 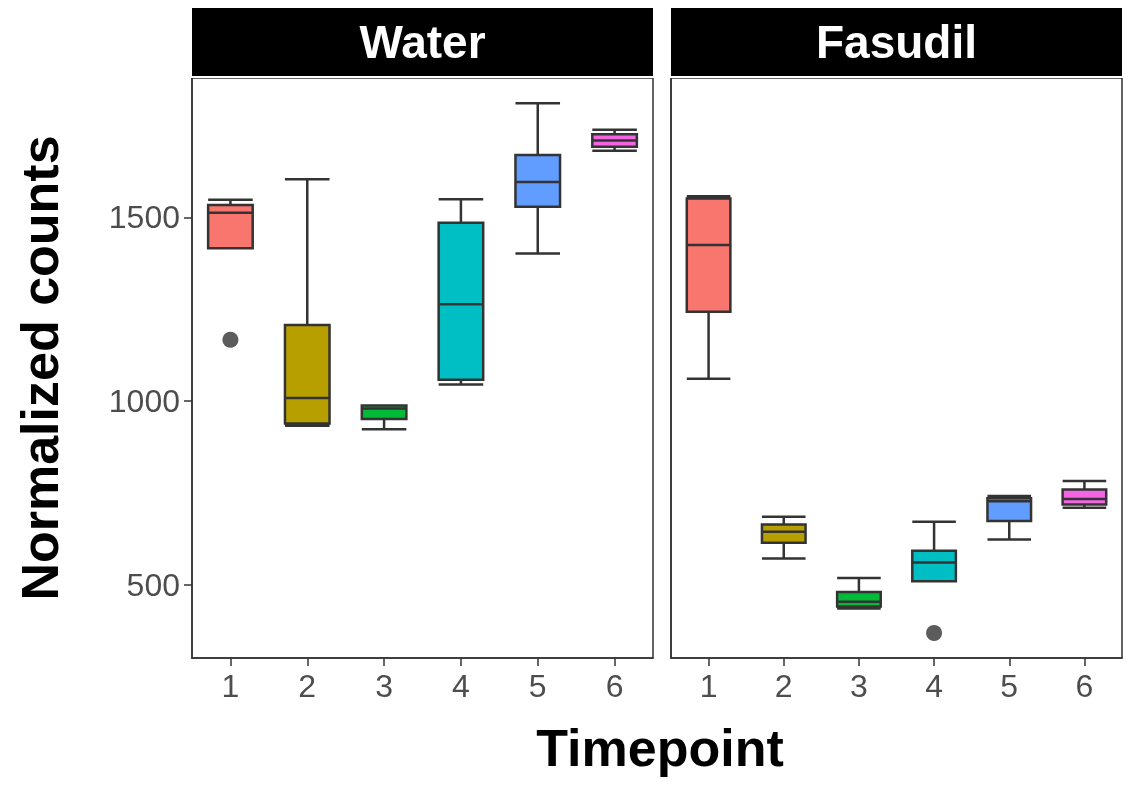 I want to click on y-tick-label: 500, so click(x=153, y=584).